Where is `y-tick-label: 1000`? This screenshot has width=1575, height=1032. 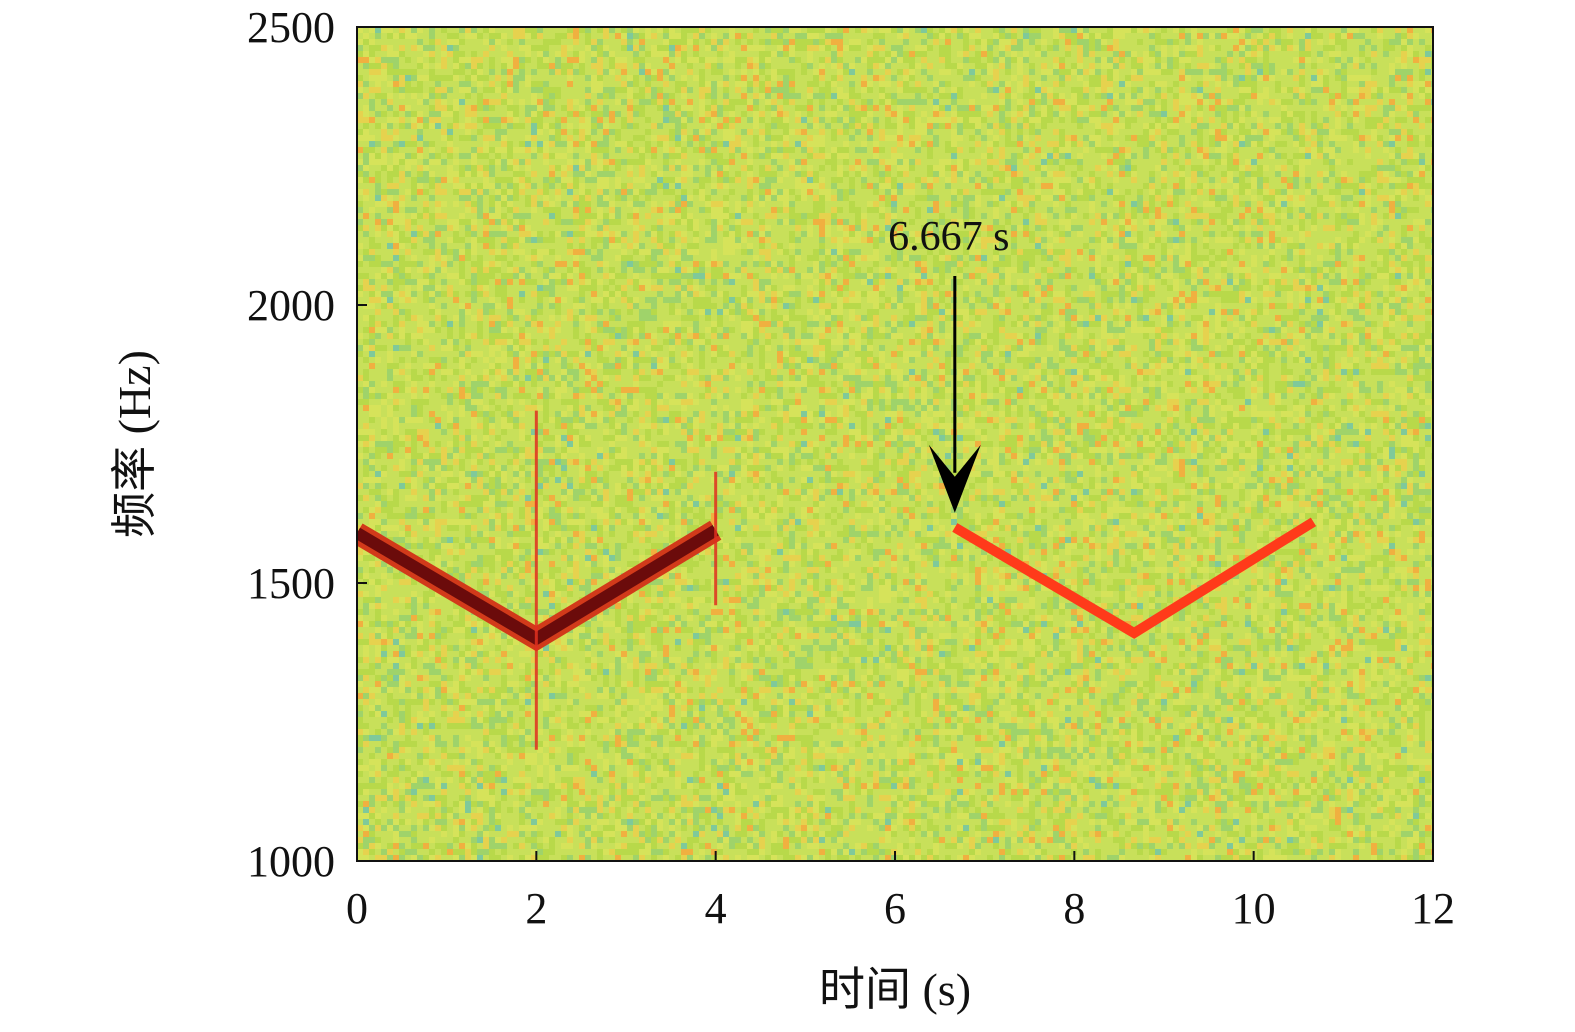
y-tick-label: 1000 is located at coordinates (291, 861).